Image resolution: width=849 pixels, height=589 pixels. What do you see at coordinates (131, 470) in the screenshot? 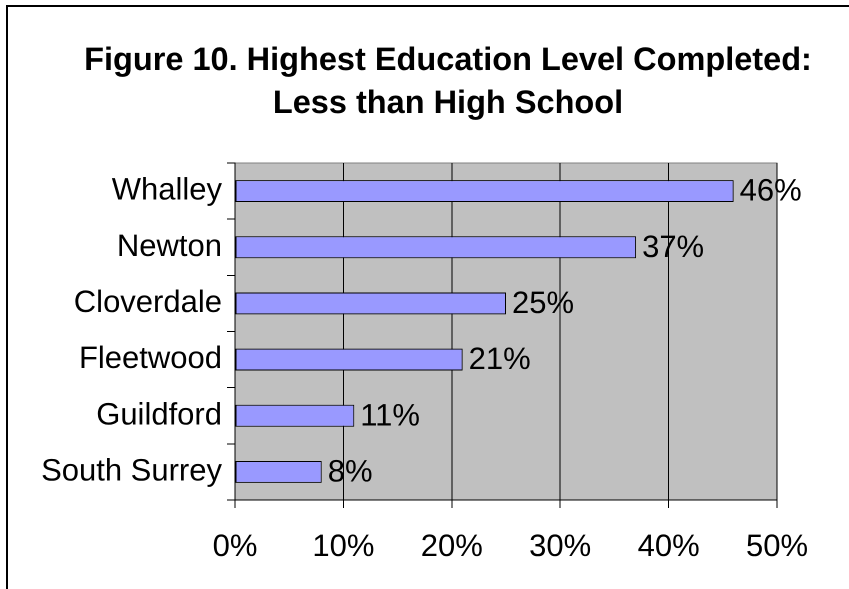
I see `y-tick-label: South Surrey` at bounding box center [131, 470].